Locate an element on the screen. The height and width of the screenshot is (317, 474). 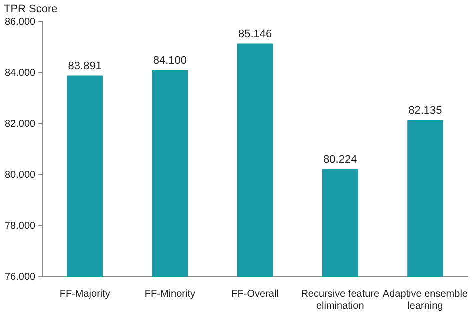
data-label: 83.891 is located at coordinates (85, 66).